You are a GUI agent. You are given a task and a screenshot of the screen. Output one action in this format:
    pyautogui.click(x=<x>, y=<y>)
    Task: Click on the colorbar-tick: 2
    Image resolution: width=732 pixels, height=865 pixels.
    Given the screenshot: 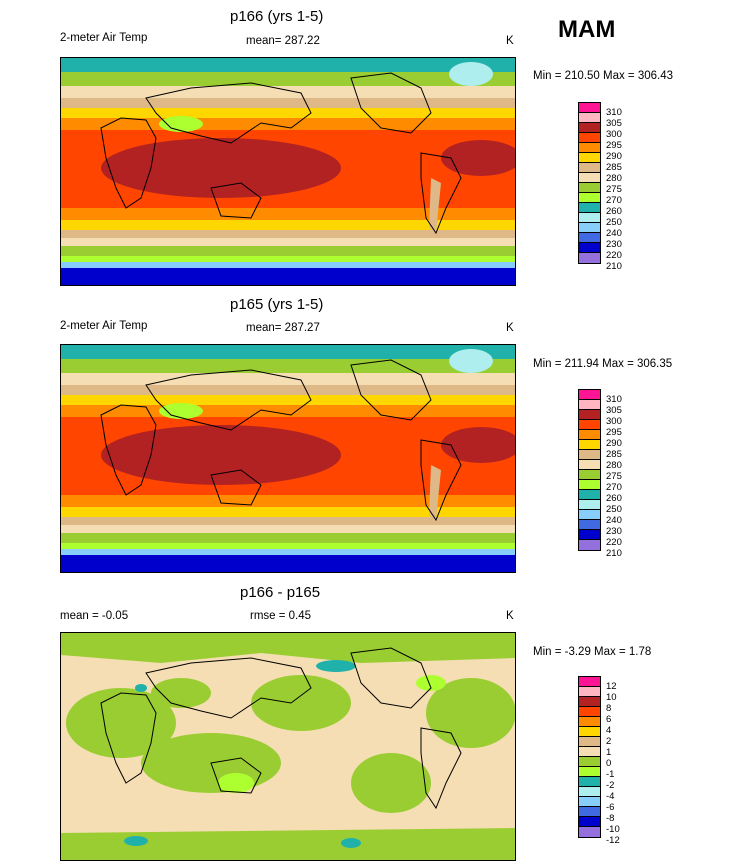 What is the action you would take?
    pyautogui.click(x=609, y=741)
    